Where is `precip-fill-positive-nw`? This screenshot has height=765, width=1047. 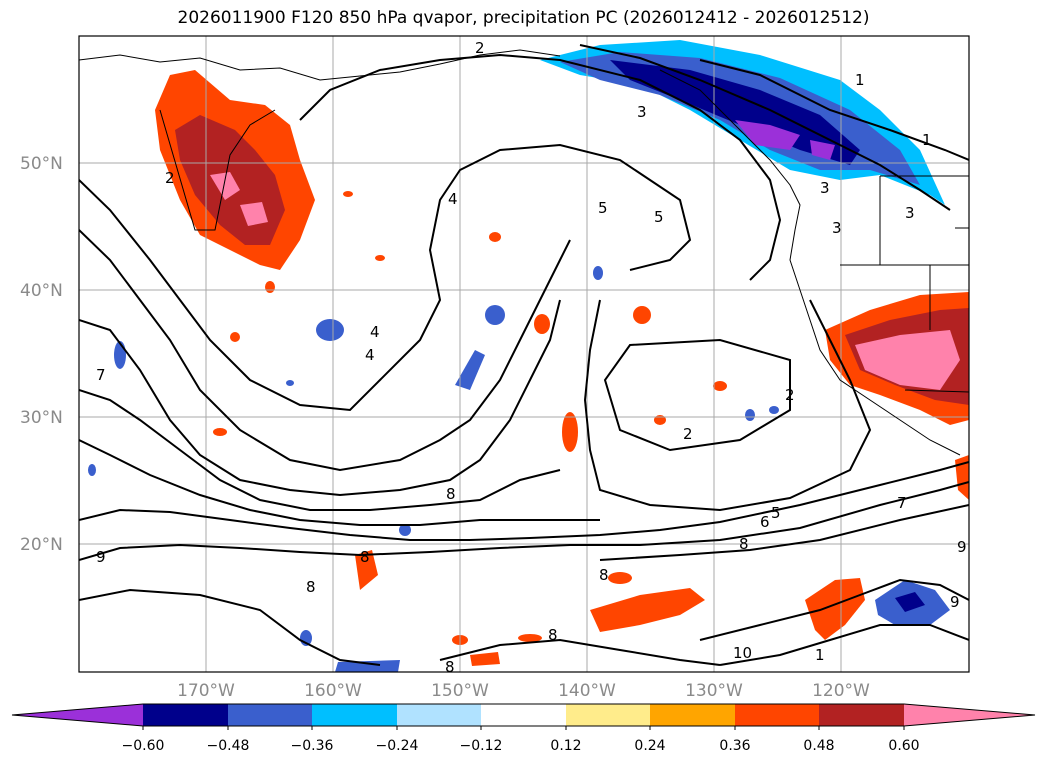
precip-fill-positive-nw is located at coordinates (235, 170).